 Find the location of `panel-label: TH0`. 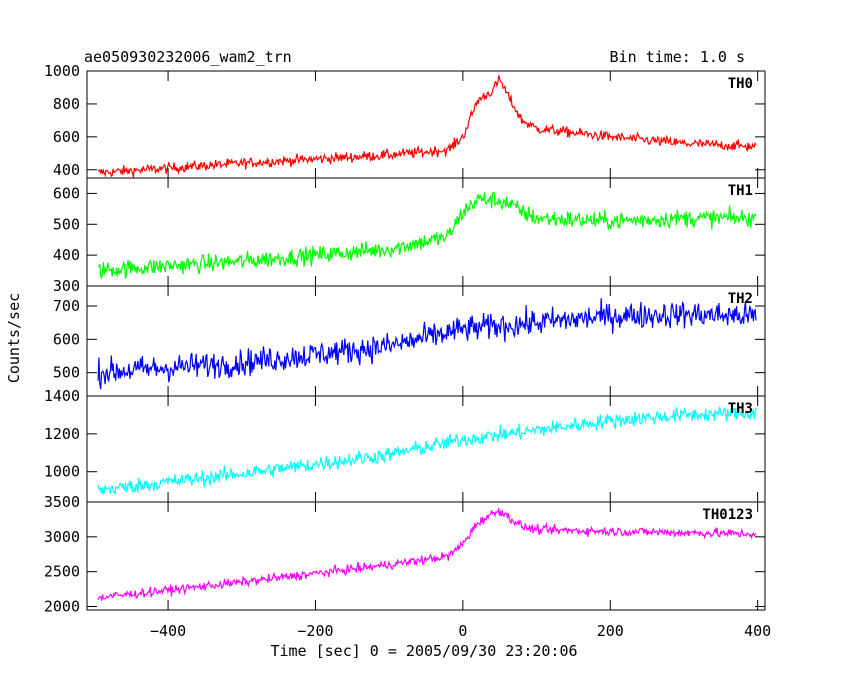

panel-label: TH0 is located at coordinates (740, 84).